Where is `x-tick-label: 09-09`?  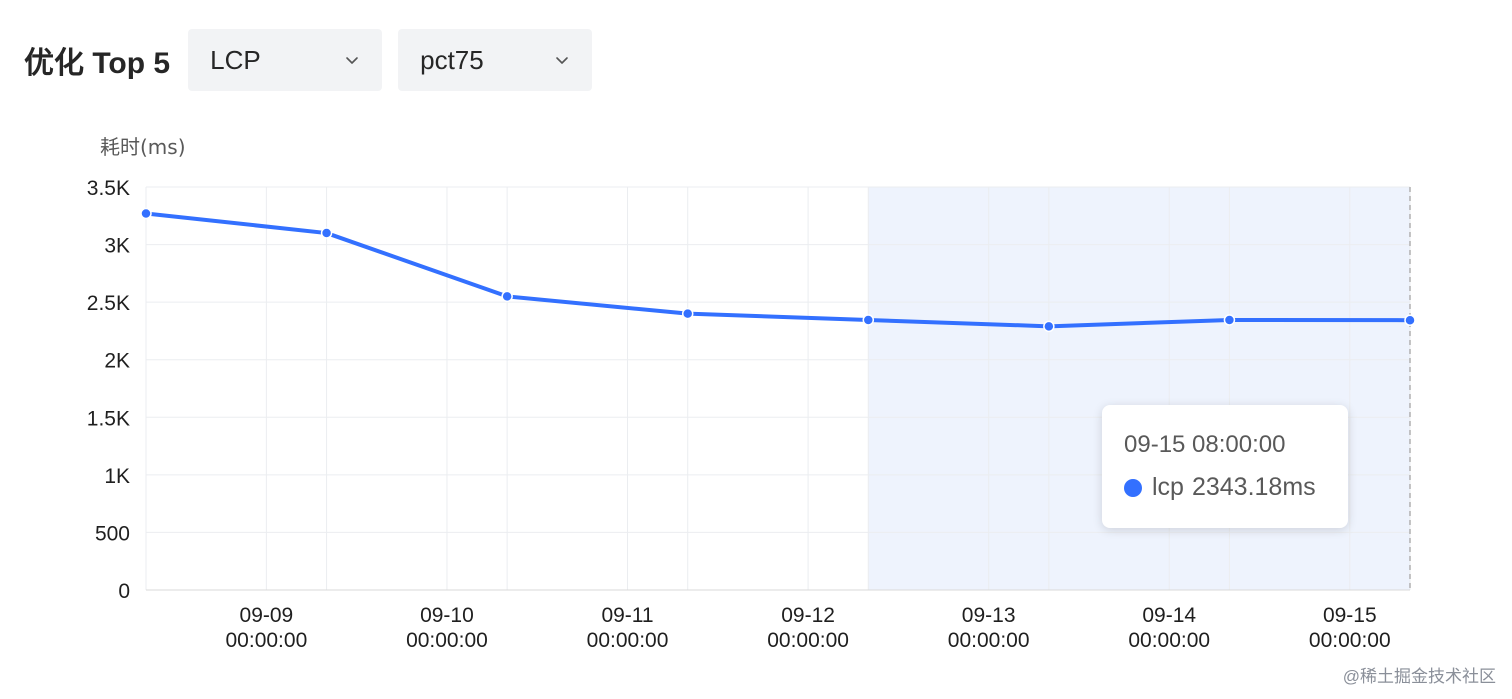 x-tick-label: 09-09 is located at coordinates (267, 615).